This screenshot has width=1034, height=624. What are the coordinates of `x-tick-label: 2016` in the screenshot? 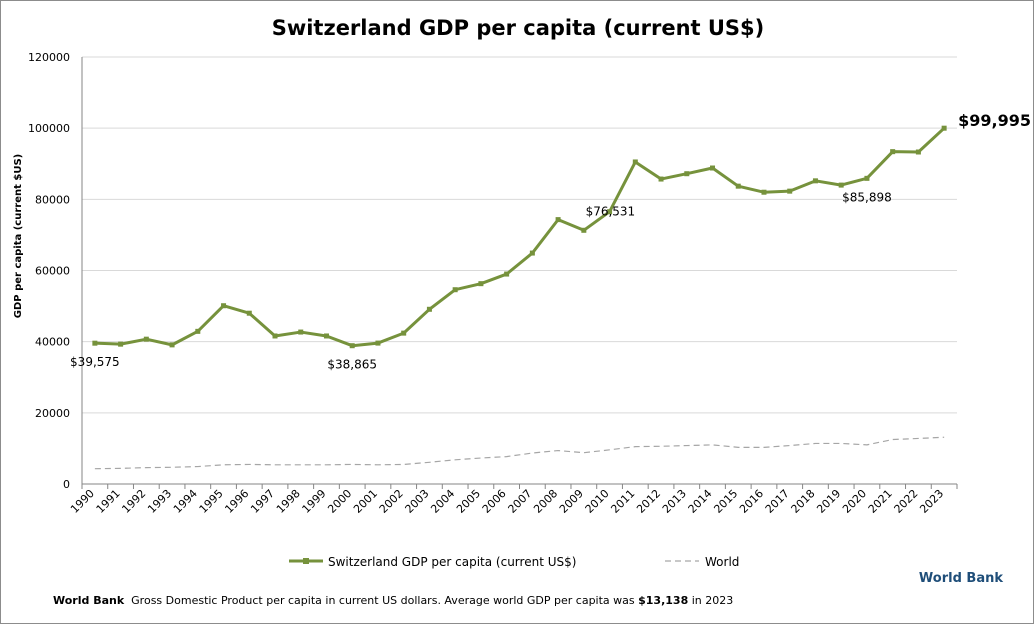 It's located at (751, 501).